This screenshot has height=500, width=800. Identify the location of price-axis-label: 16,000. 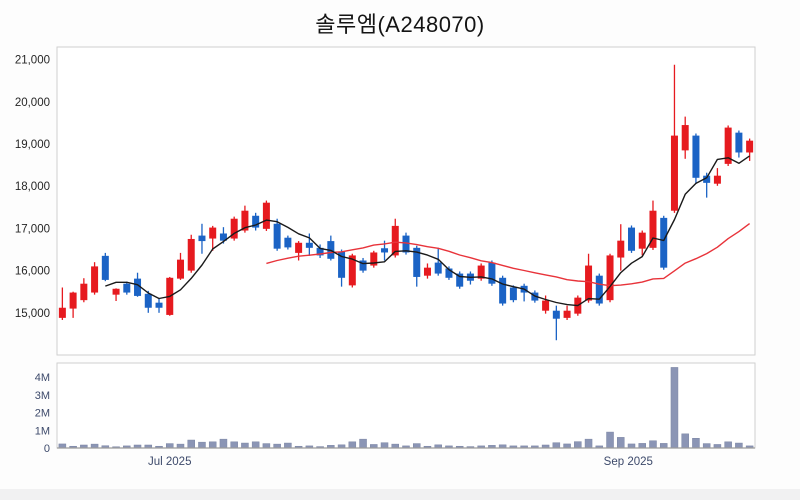
(32, 272).